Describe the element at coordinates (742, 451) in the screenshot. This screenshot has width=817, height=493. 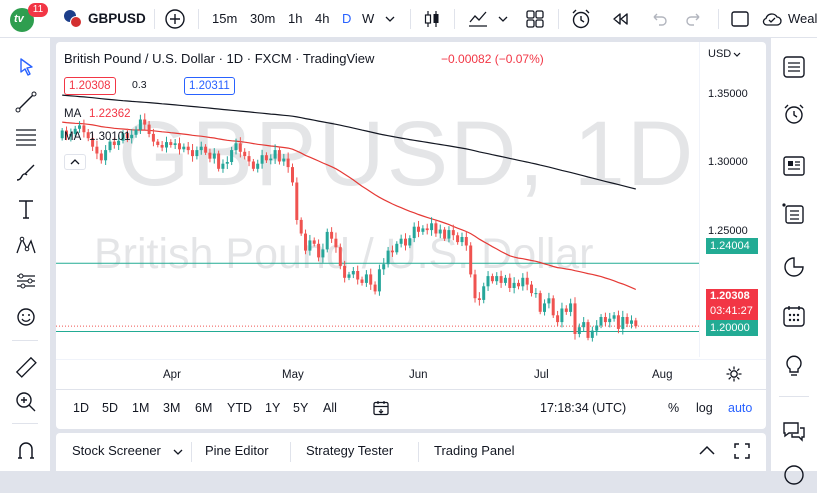
I see `maximize-panel-icon` at that location.